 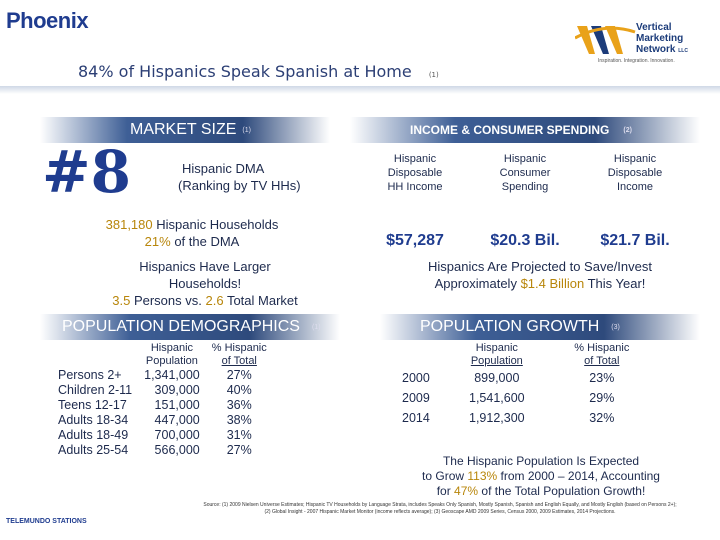 What do you see at coordinates (415, 240) in the screenshot?
I see `income-value: $57,287` at bounding box center [415, 240].